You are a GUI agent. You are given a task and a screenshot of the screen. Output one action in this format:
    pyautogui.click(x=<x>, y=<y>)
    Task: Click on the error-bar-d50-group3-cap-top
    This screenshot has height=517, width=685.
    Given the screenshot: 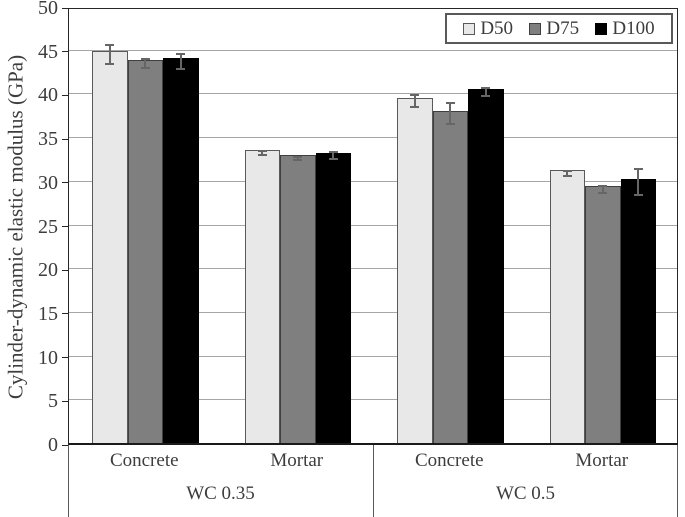 What is the action you would take?
    pyautogui.click(x=415, y=94)
    